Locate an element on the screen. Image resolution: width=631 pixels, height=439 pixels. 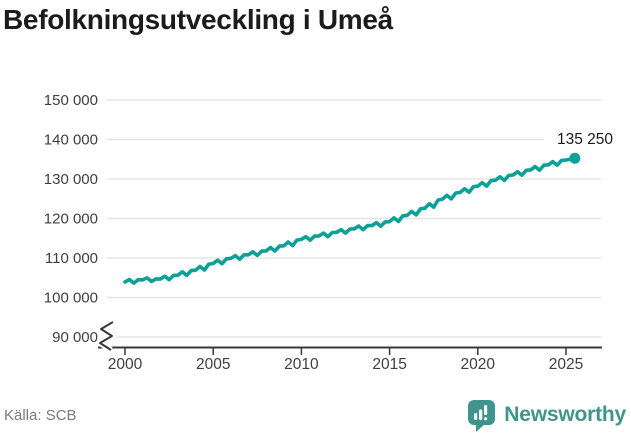
x-axis-ticks is located at coordinates (345, 351).